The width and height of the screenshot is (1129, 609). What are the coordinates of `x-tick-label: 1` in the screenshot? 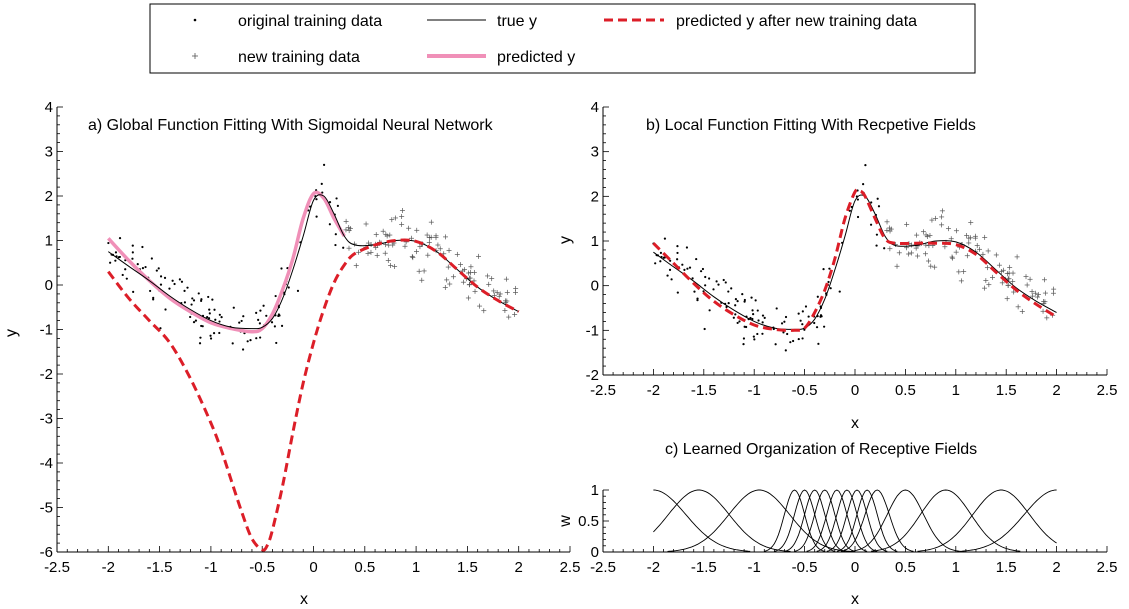 It's located at (956, 567).